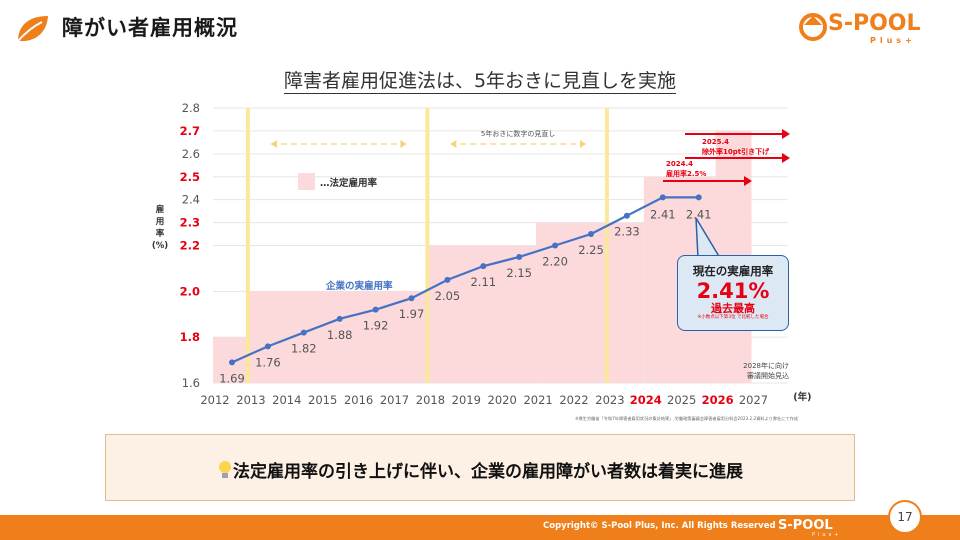 This screenshot has height=540, width=960. Describe the element at coordinates (733, 317) in the screenshot. I see `callout-note: ※小数点以下第3位 で比較した場合` at that location.